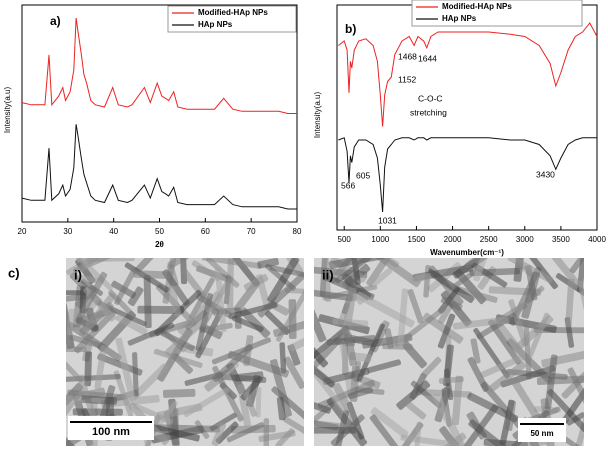 This screenshot has width=608, height=453. I want to click on x-tick-label: 50, so click(159, 231).